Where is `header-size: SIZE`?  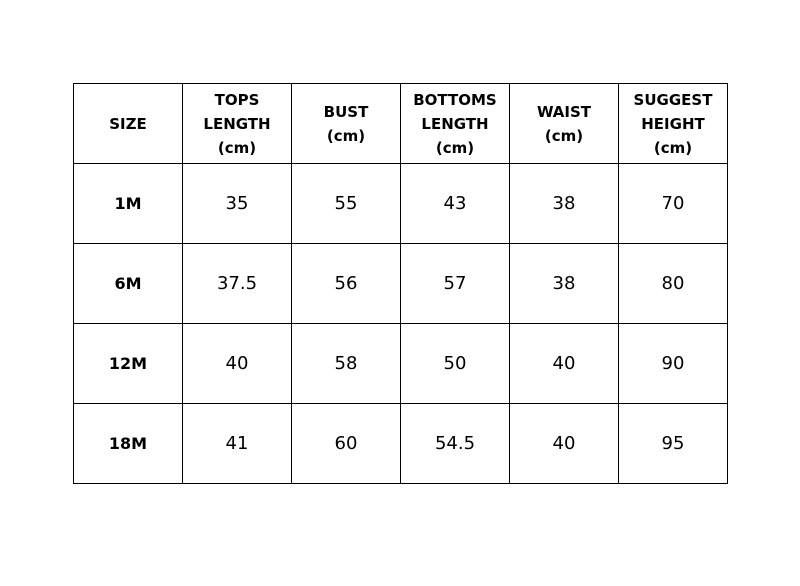 header-size: SIZE is located at coordinates (128, 123).